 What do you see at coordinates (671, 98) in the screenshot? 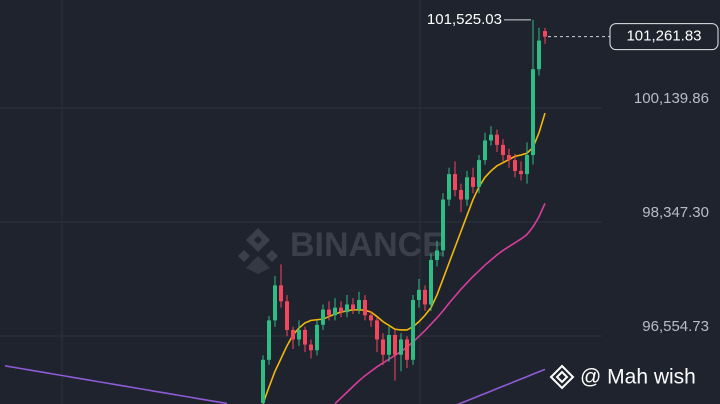
I see `y-tick-label: 100,139.86` at bounding box center [671, 98].